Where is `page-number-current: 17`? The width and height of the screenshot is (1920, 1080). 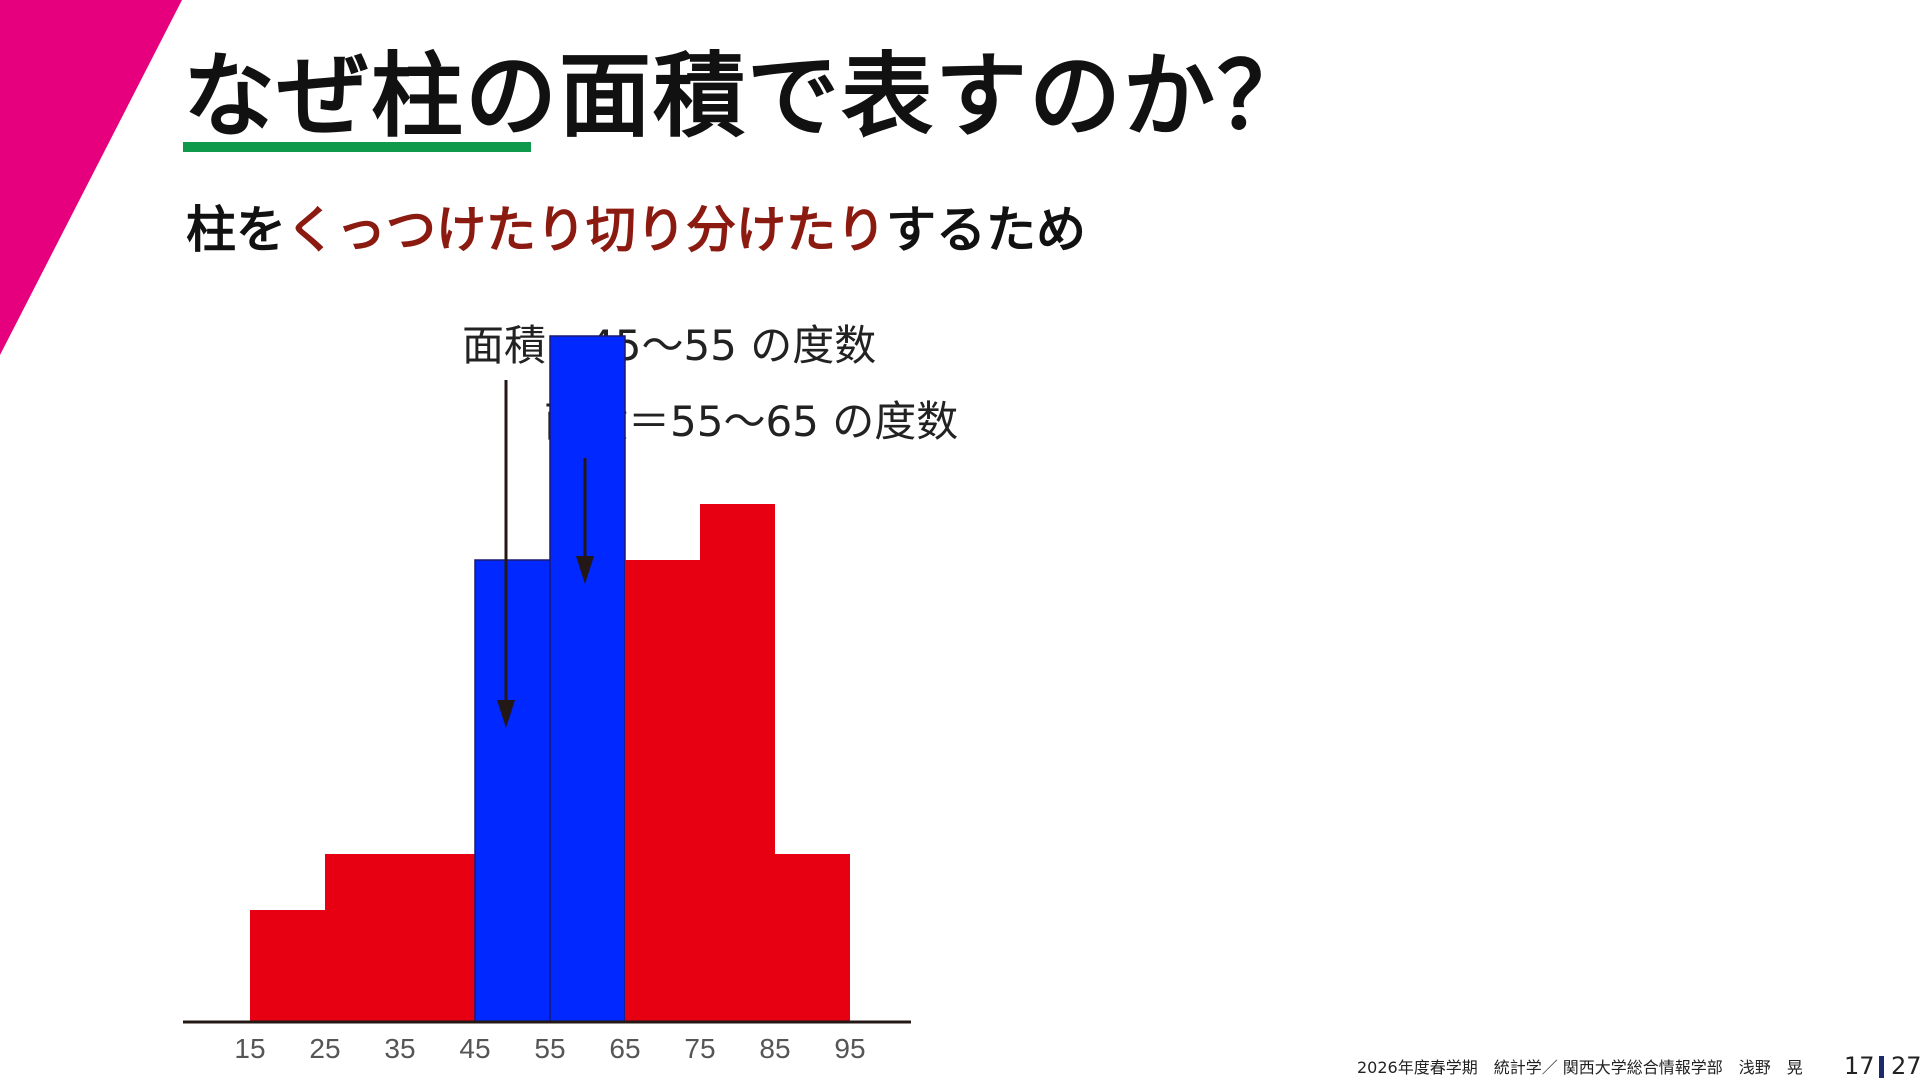 page-number-current: 17 is located at coordinates (1859, 1066).